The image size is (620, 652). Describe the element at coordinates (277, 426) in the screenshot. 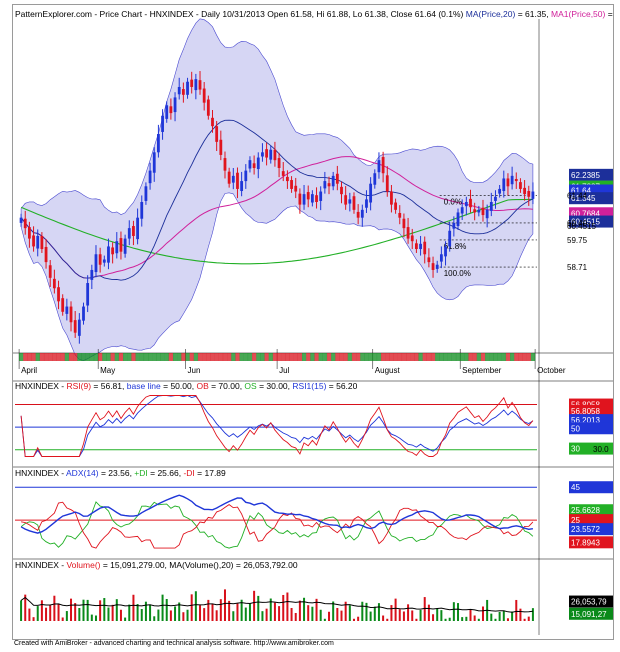

I see `rsi9-line` at that location.